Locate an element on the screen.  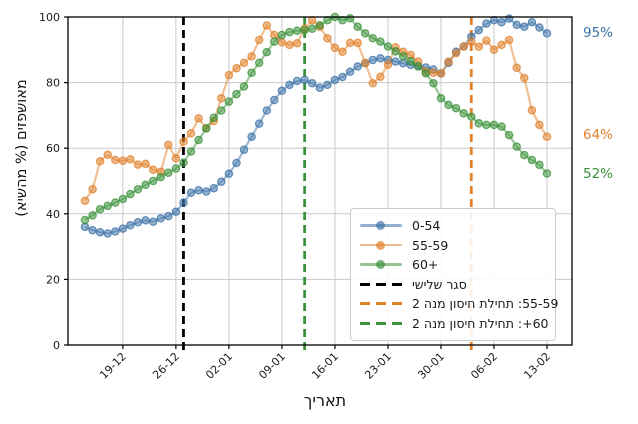
svg-text: 20 is located at coordinates (53, 279).